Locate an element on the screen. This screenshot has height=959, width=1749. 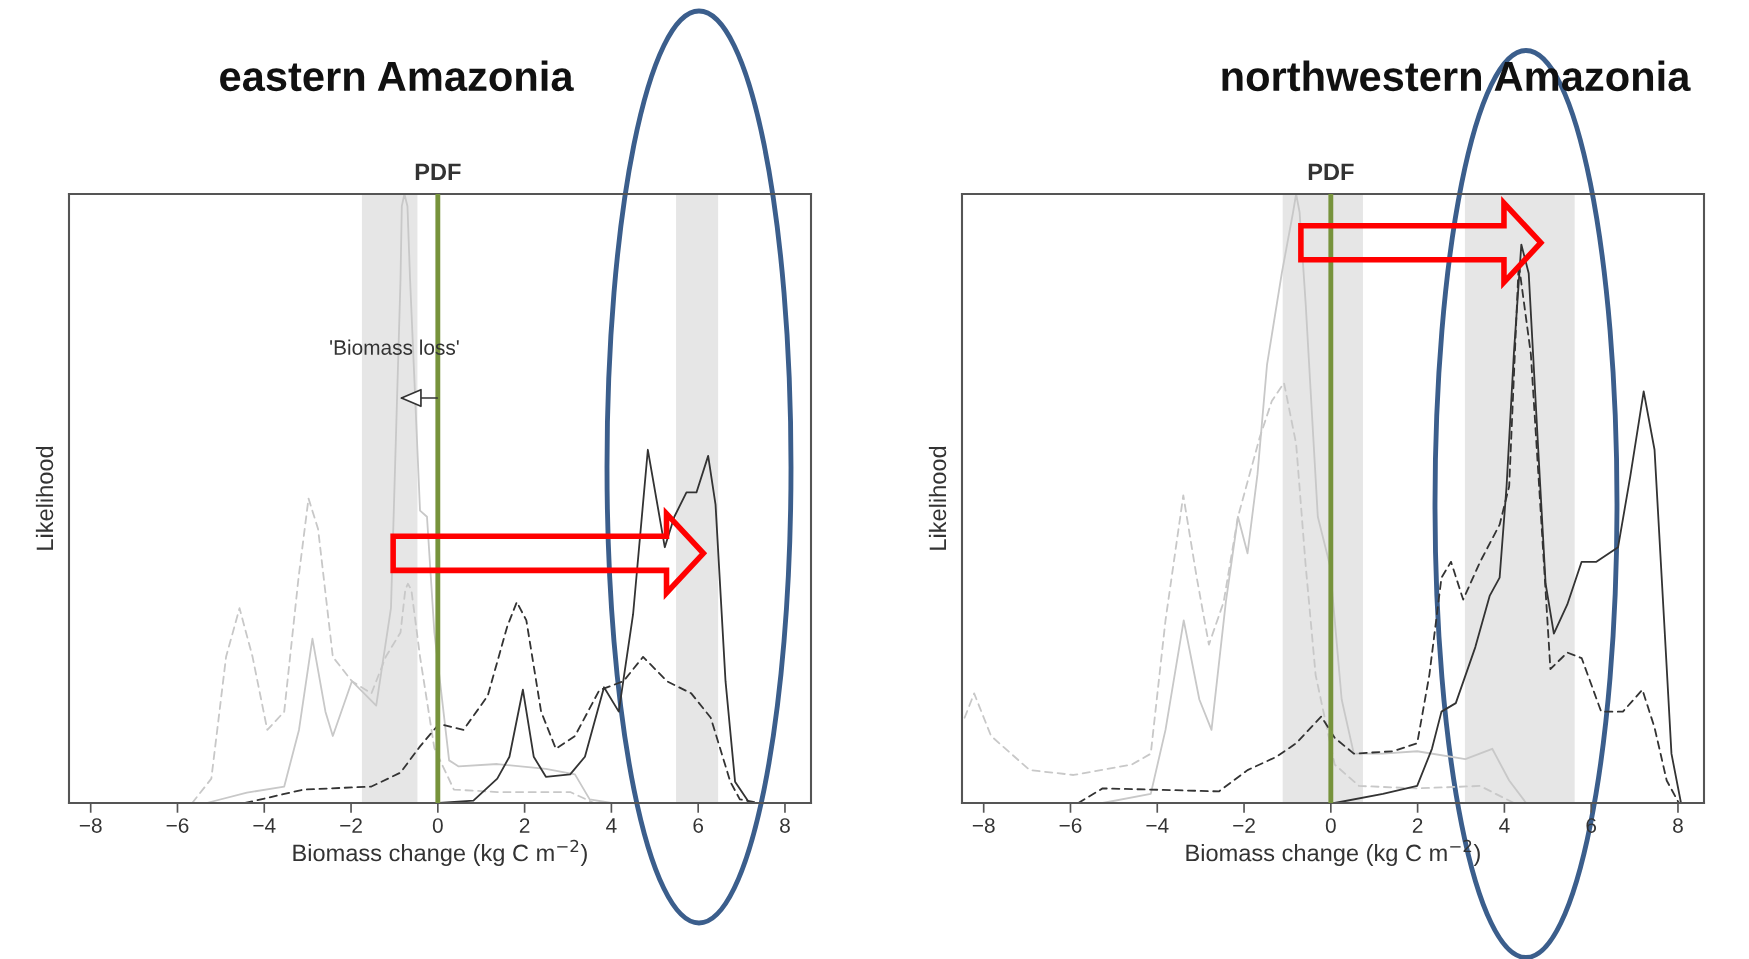
x-axis-title: Biomass change (kg C m$^{−2}$) is located at coordinates (440, 852).